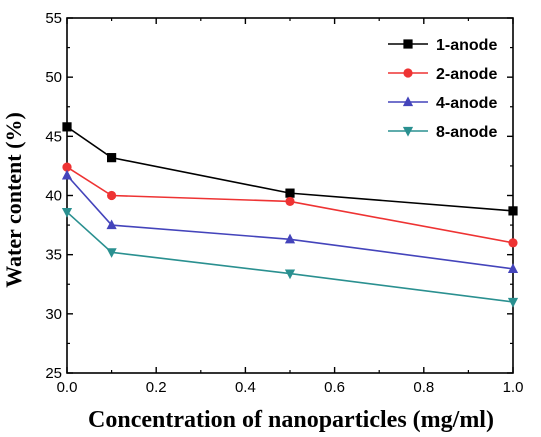 The image size is (541, 437). Describe the element at coordinates (53, 77) in the screenshot. I see `y-tick-label: 50` at that location.